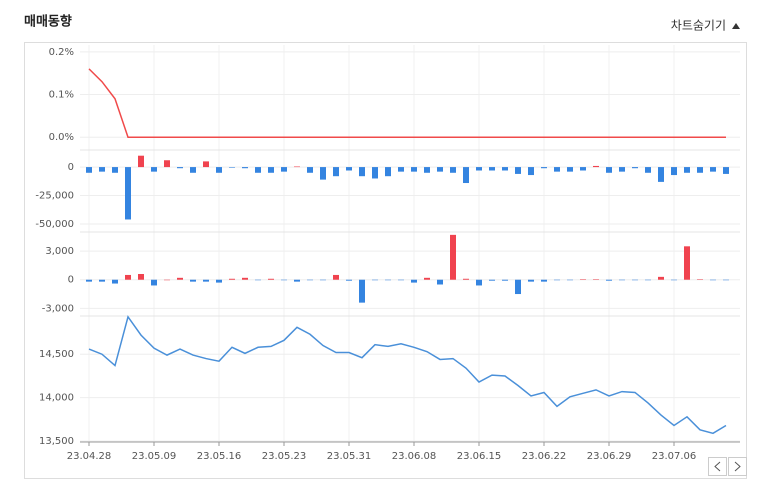  I want to click on line, so click(407, 103).